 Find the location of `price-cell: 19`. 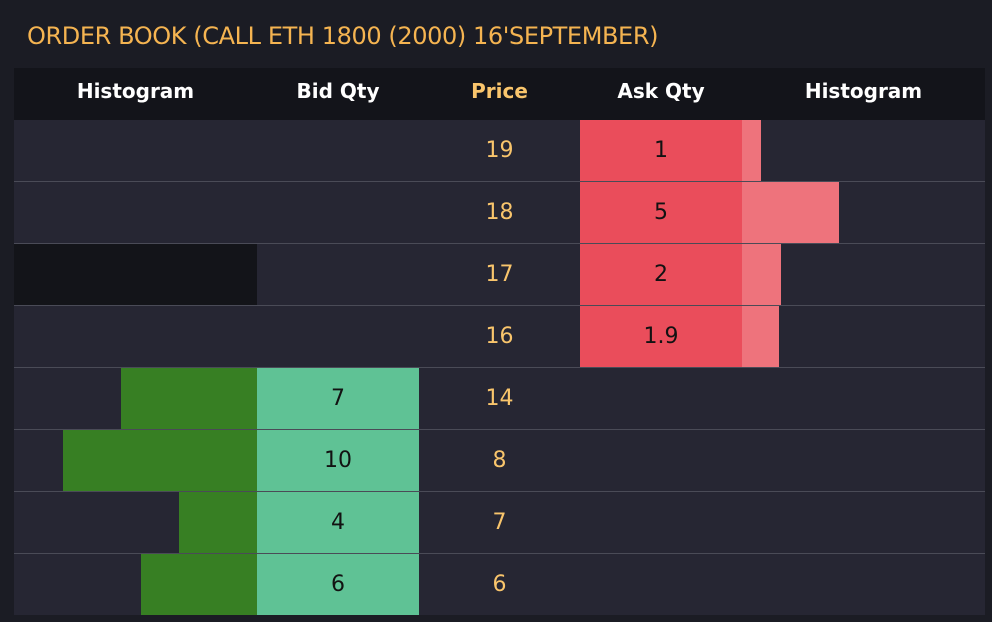

price-cell: 19 is located at coordinates (499, 150).